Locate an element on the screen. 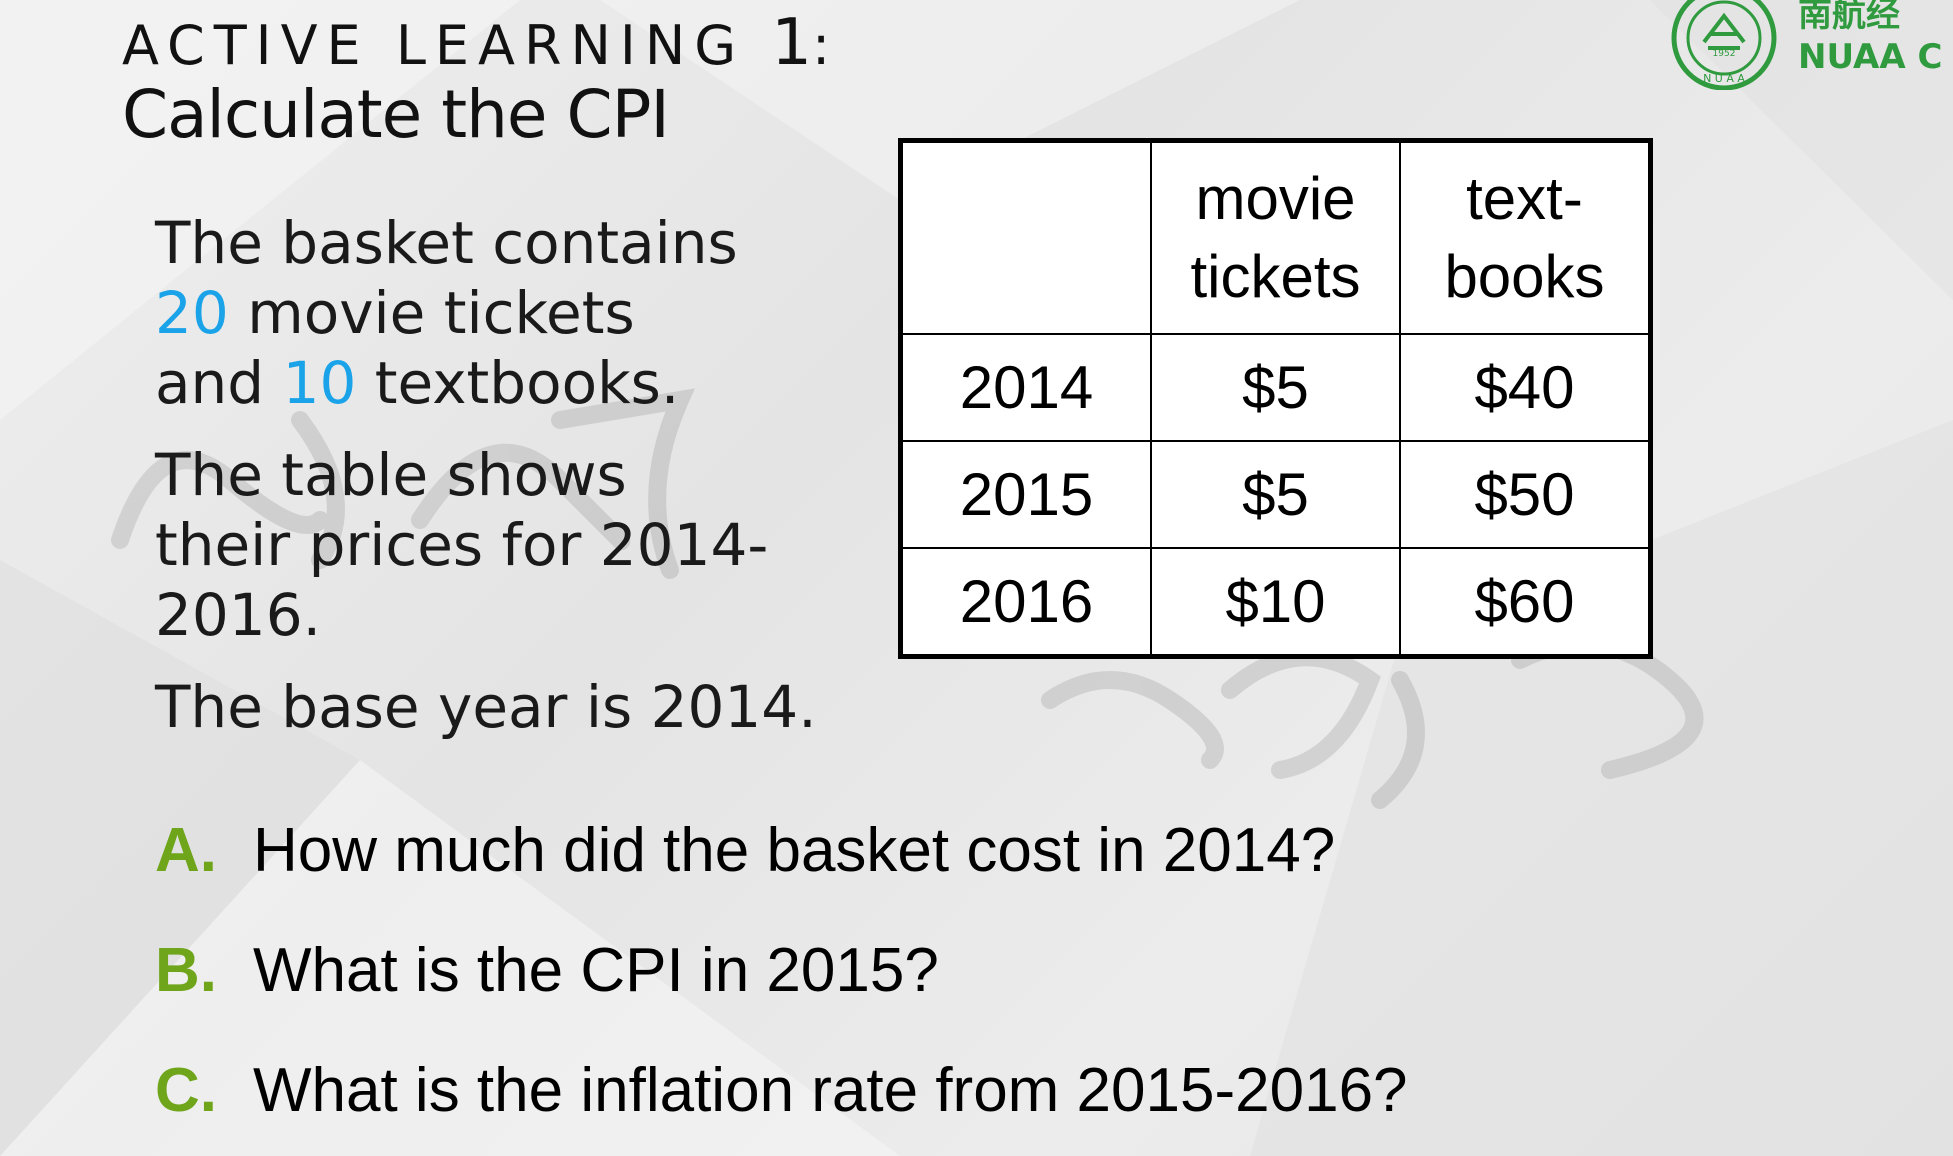 The height and width of the screenshot is (1156, 1953). question-text: How much did the basket cost in 2014? is located at coordinates (794, 850).